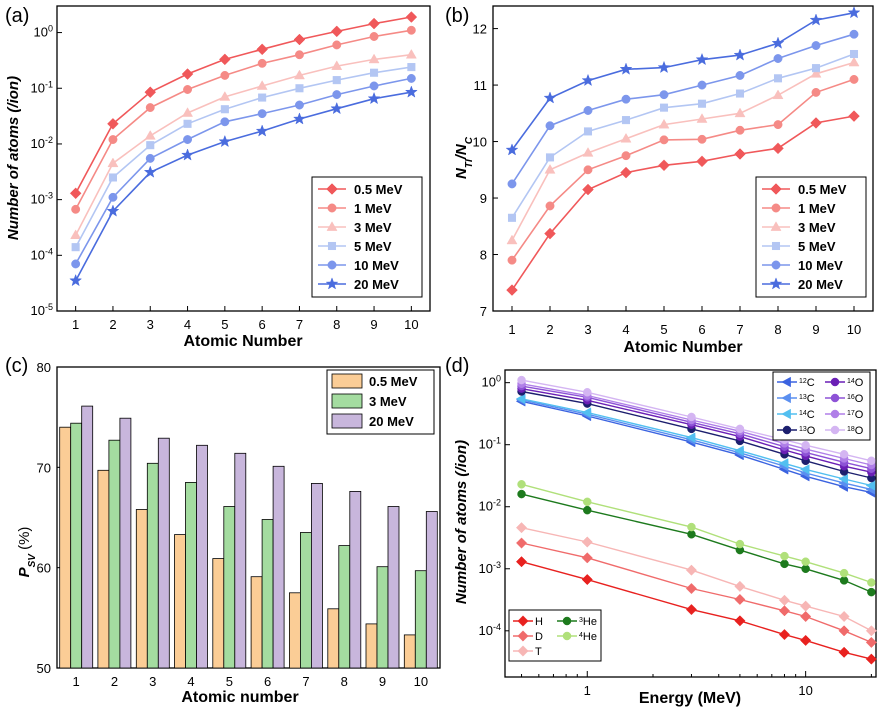  What do you see at coordinates (481, 85) in the screenshot?
I see `b-ytick-label: 11` at bounding box center [481, 85].